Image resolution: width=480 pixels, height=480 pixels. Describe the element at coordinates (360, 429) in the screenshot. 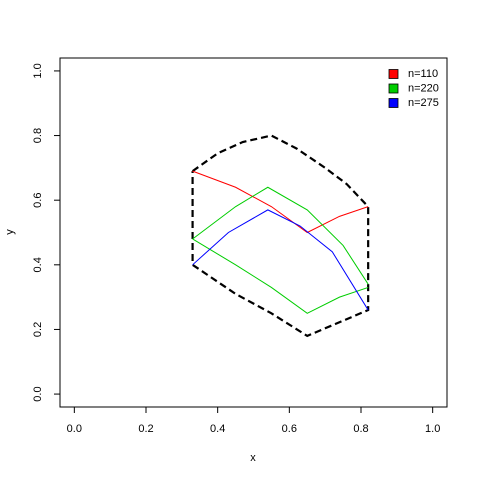

I see `x-tick-label: 0.8` at that location.